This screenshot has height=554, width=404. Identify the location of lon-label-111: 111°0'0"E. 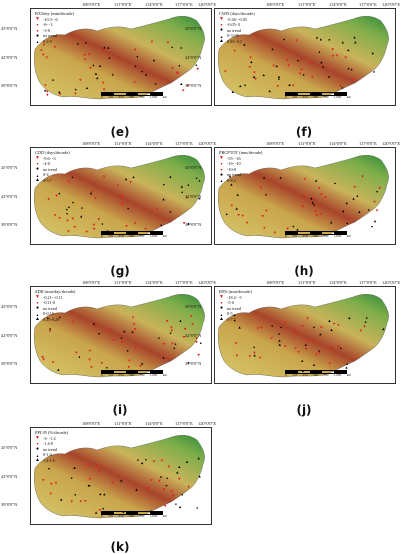
(123, 423).